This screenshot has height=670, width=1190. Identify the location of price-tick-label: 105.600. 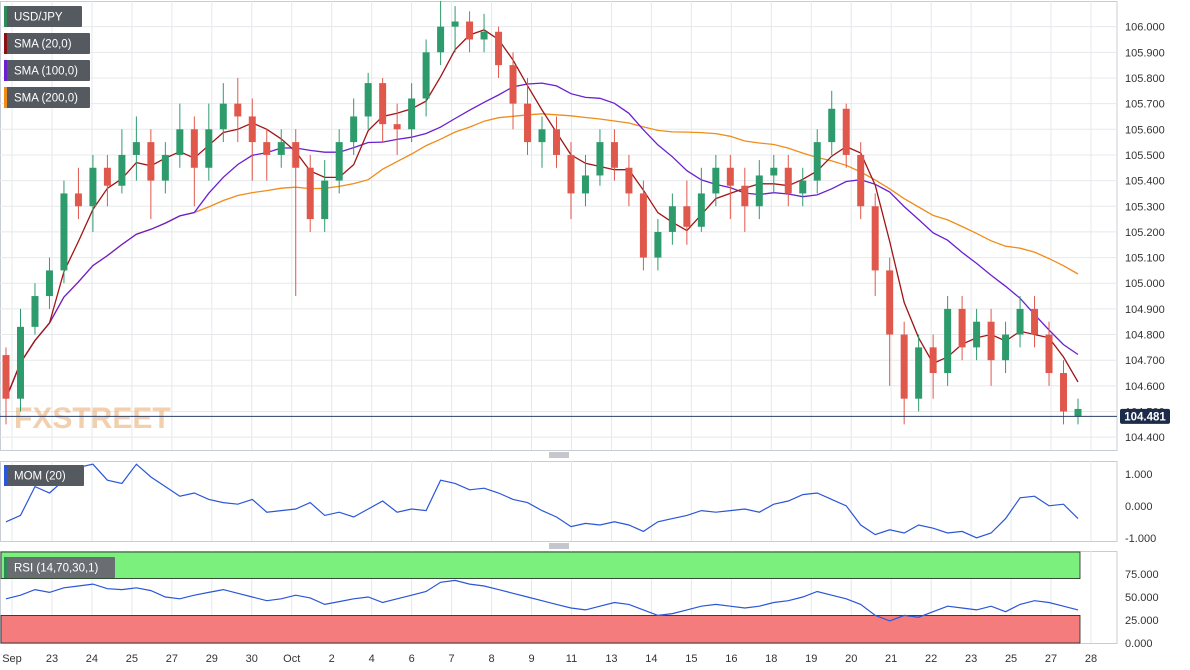
(1145, 130).